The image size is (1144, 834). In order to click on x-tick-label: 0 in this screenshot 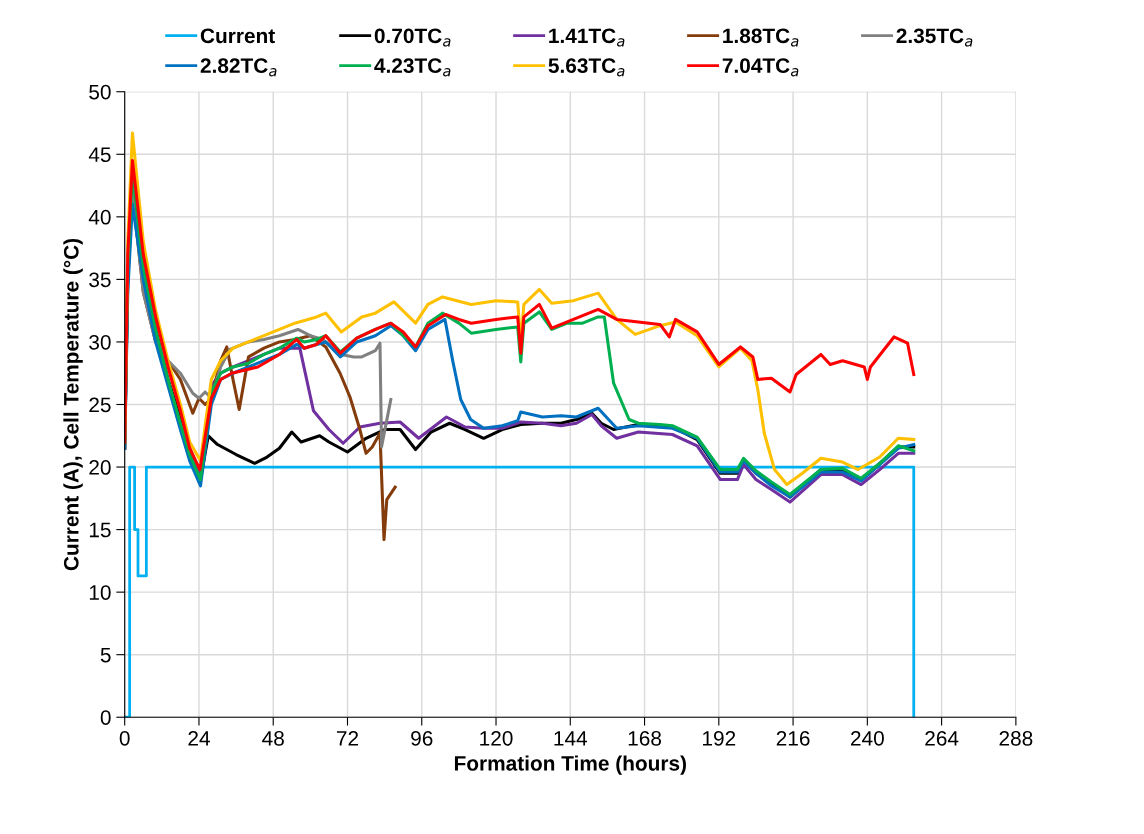, I will do `click(124, 738)`.